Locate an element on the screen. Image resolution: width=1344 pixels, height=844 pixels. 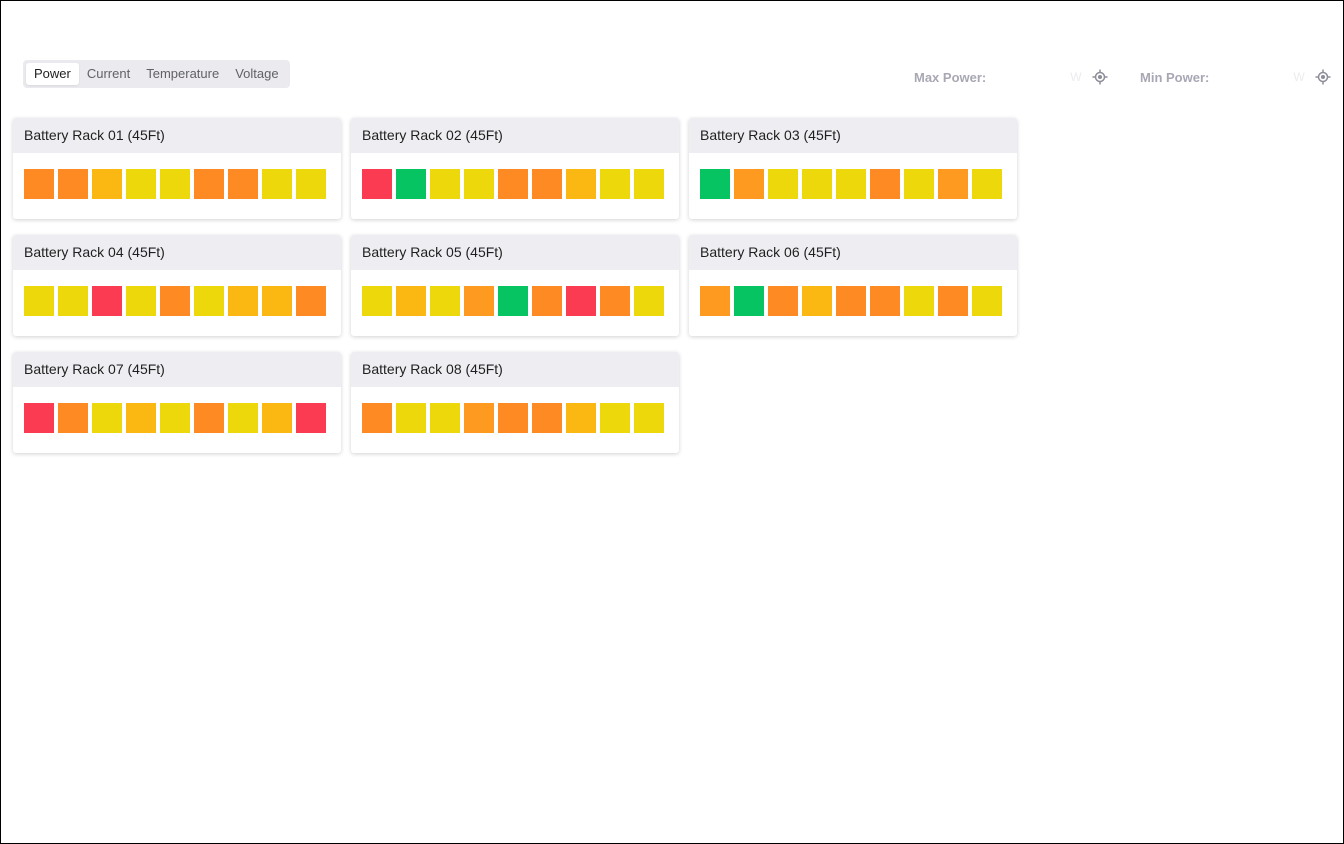
tab-voltage: Voltage is located at coordinates (257, 73).